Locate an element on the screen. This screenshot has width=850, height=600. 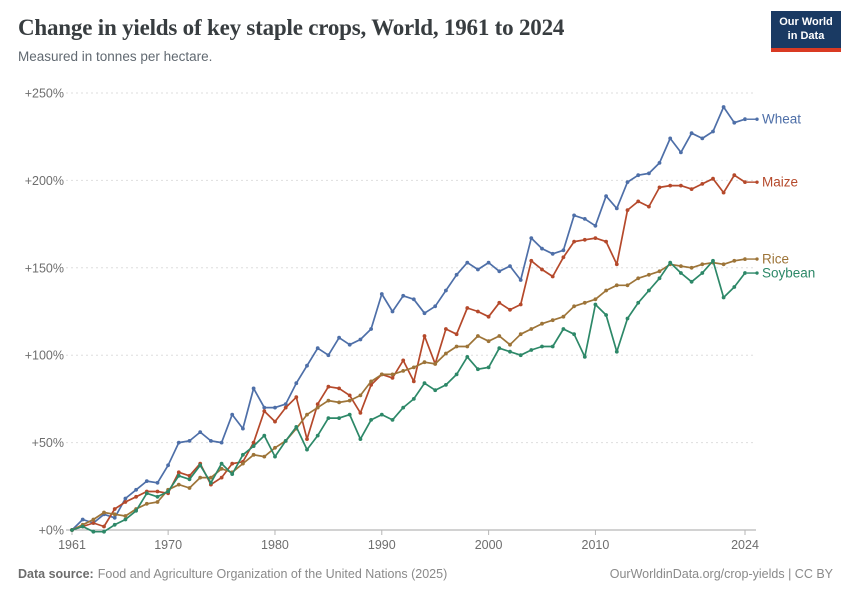
series-end-label-maize: Maize is located at coordinates (780, 182).